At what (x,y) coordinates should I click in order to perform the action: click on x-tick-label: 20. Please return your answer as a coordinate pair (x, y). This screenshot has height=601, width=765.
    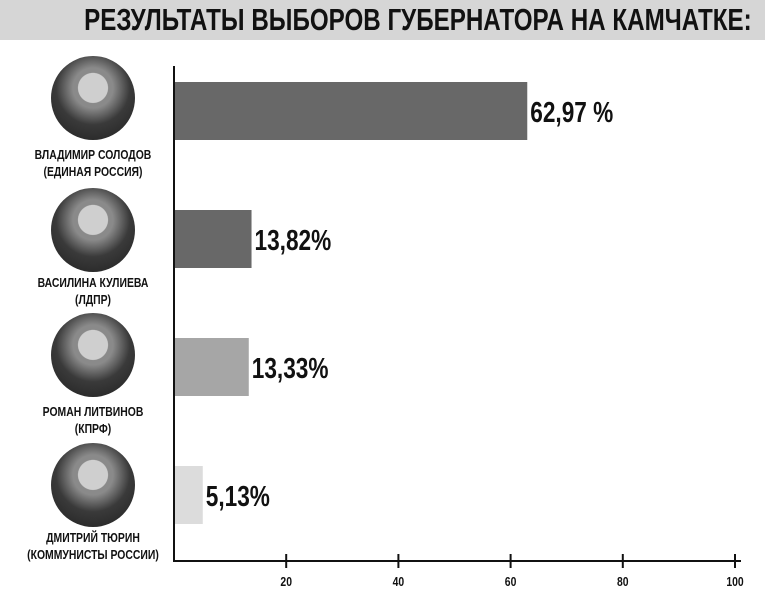
    Looking at the image, I should click on (286, 582).